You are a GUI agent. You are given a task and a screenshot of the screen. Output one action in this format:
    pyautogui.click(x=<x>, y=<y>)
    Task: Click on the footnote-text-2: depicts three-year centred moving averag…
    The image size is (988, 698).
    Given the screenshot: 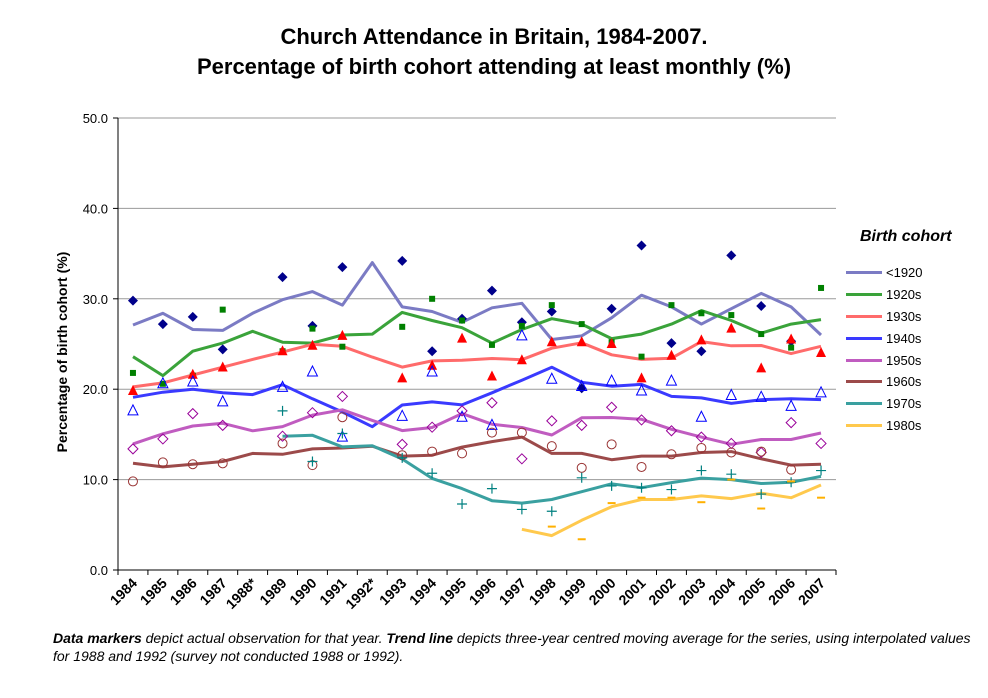 What is the action you would take?
    pyautogui.click(x=512, y=647)
    